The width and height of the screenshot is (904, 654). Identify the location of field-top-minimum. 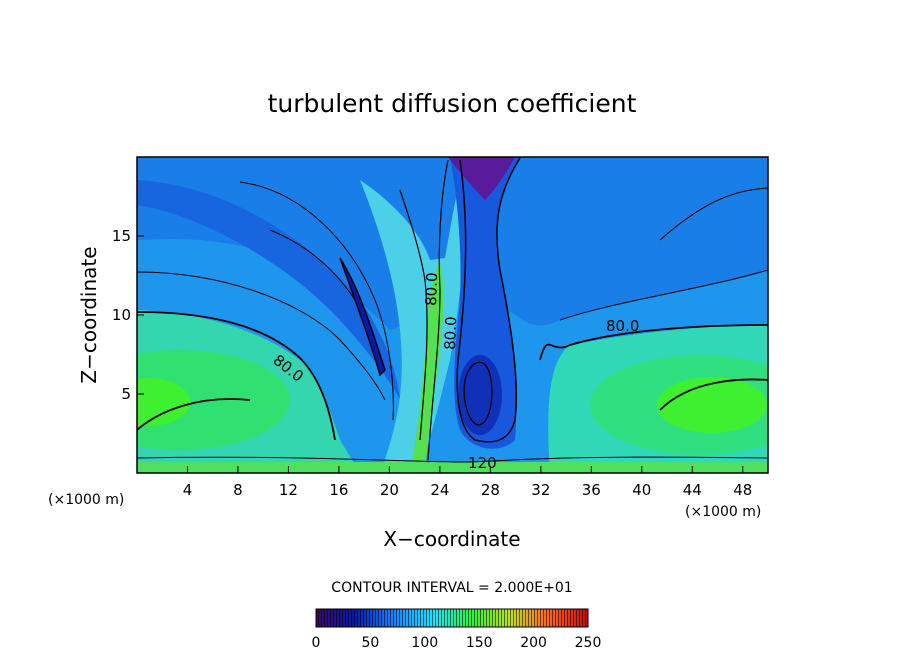
(481, 178).